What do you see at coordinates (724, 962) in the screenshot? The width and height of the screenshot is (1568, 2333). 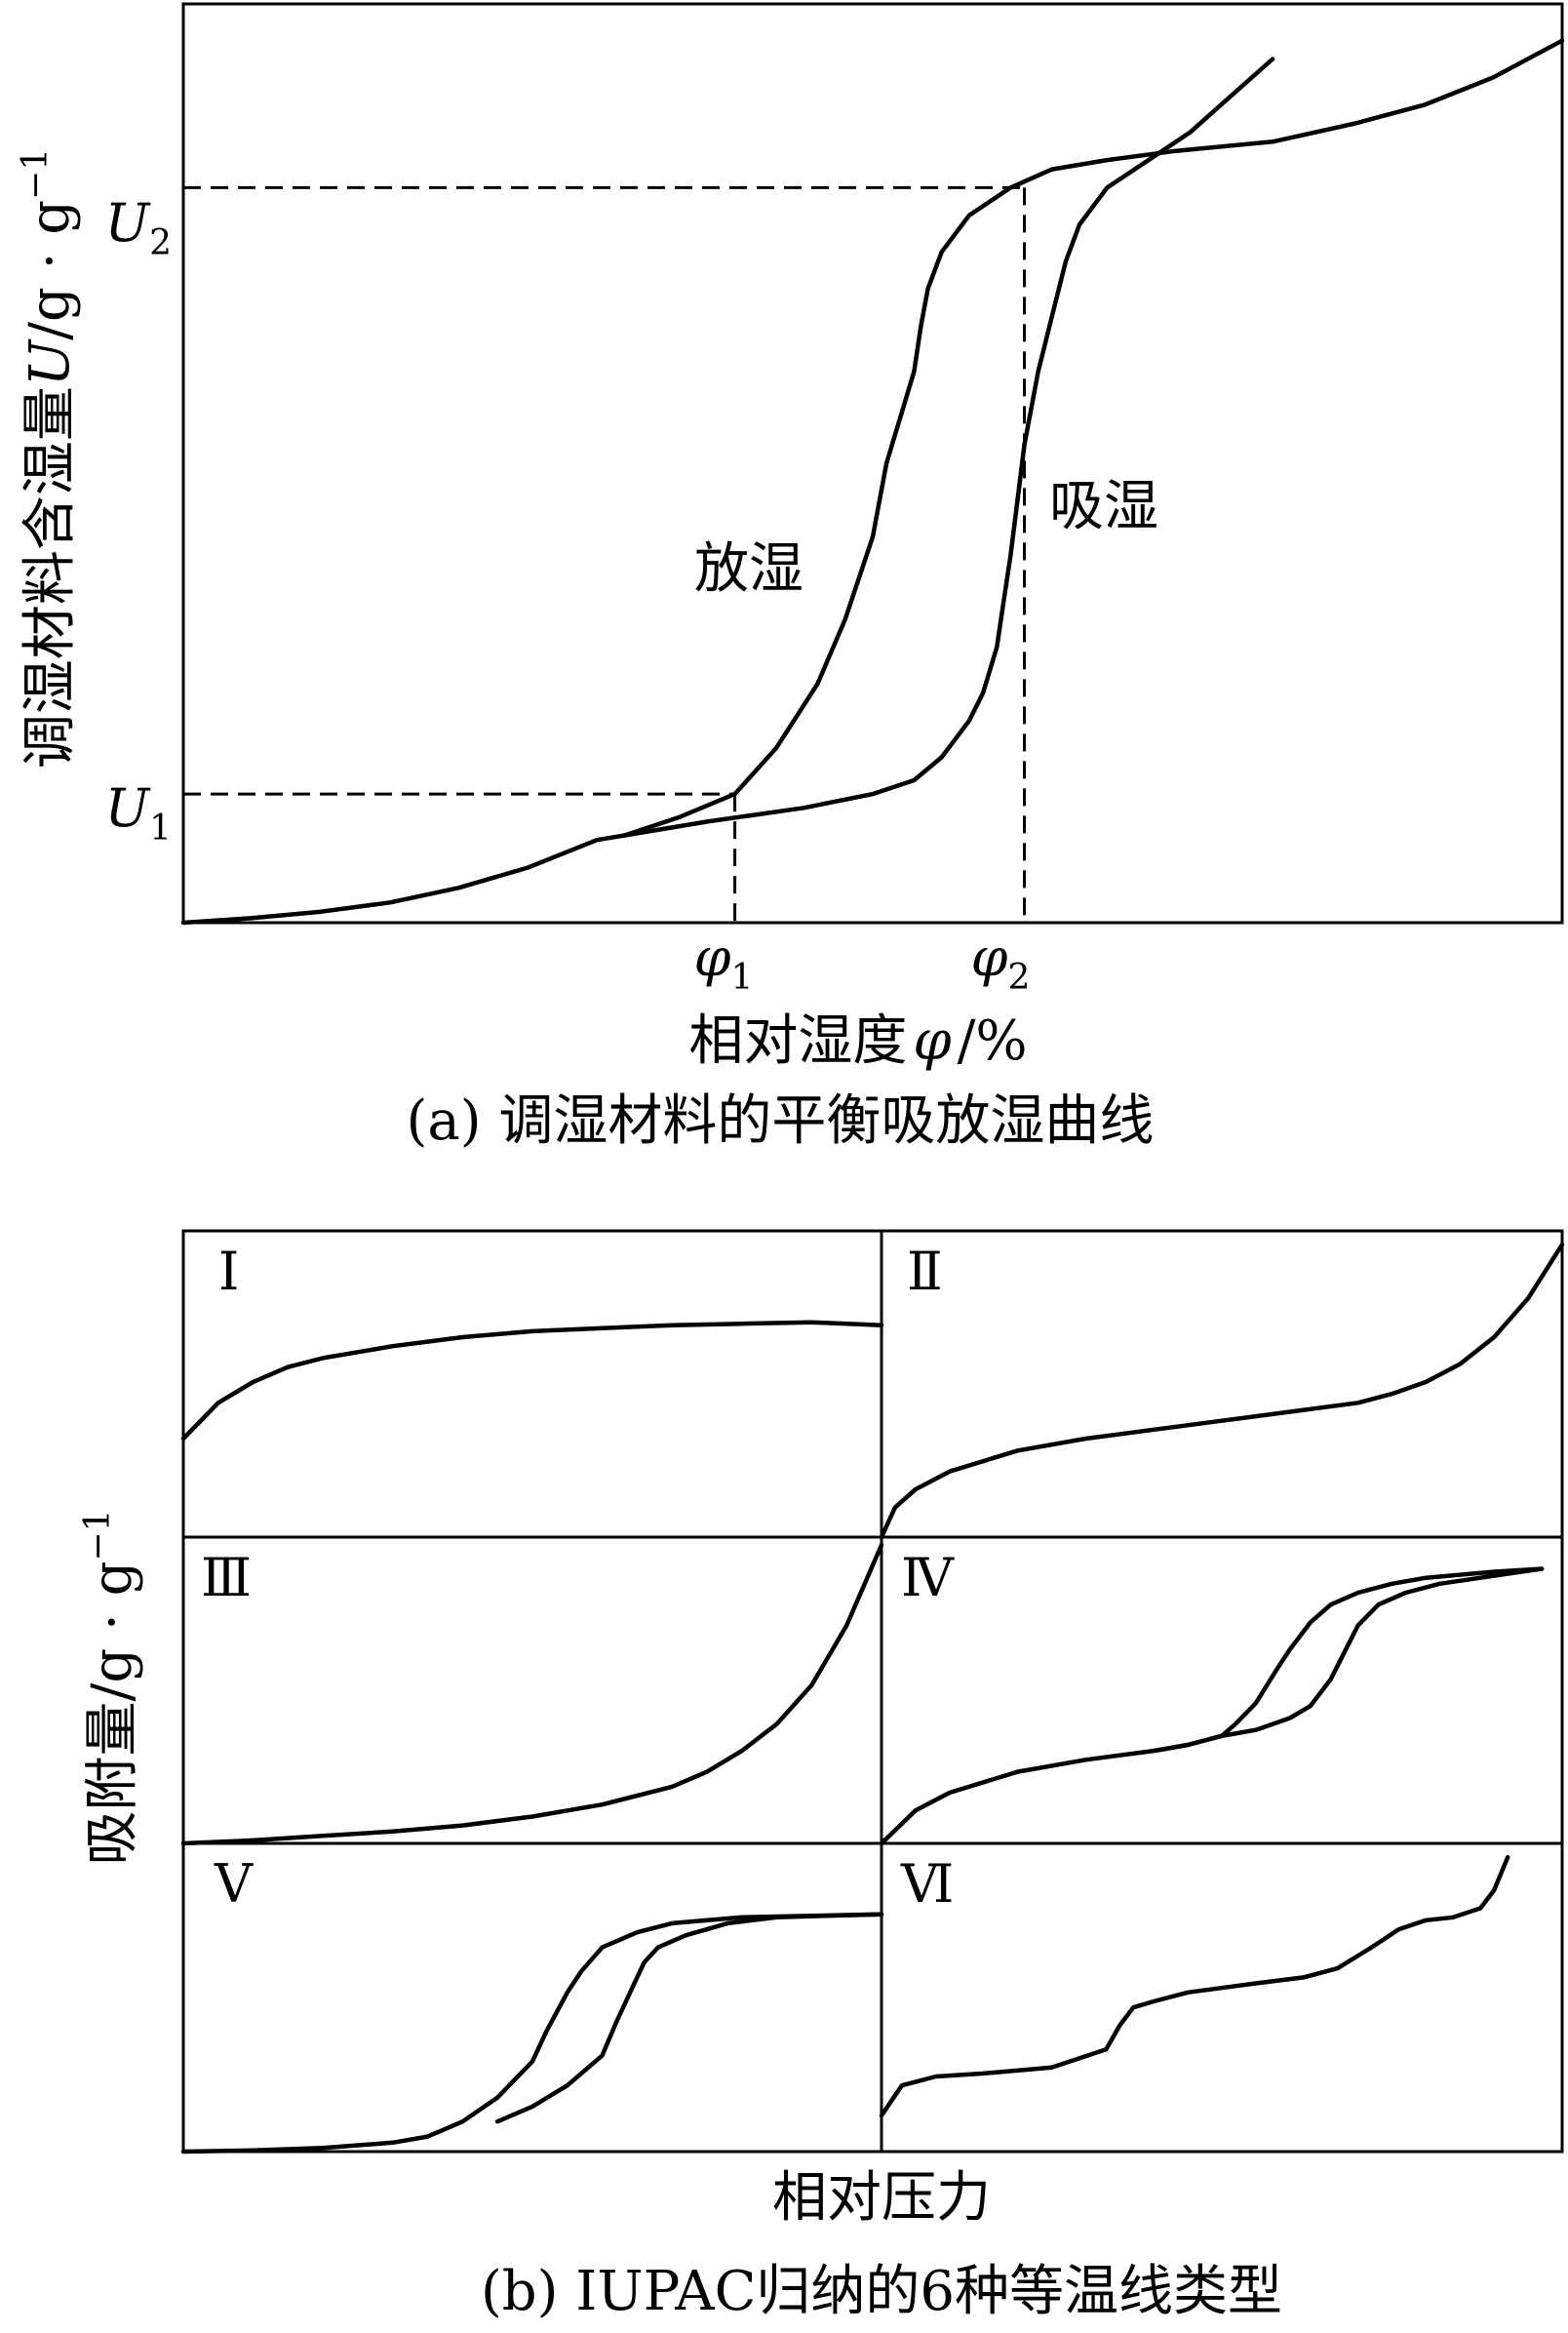 I see `xtick-phi1: φ1` at bounding box center [724, 962].